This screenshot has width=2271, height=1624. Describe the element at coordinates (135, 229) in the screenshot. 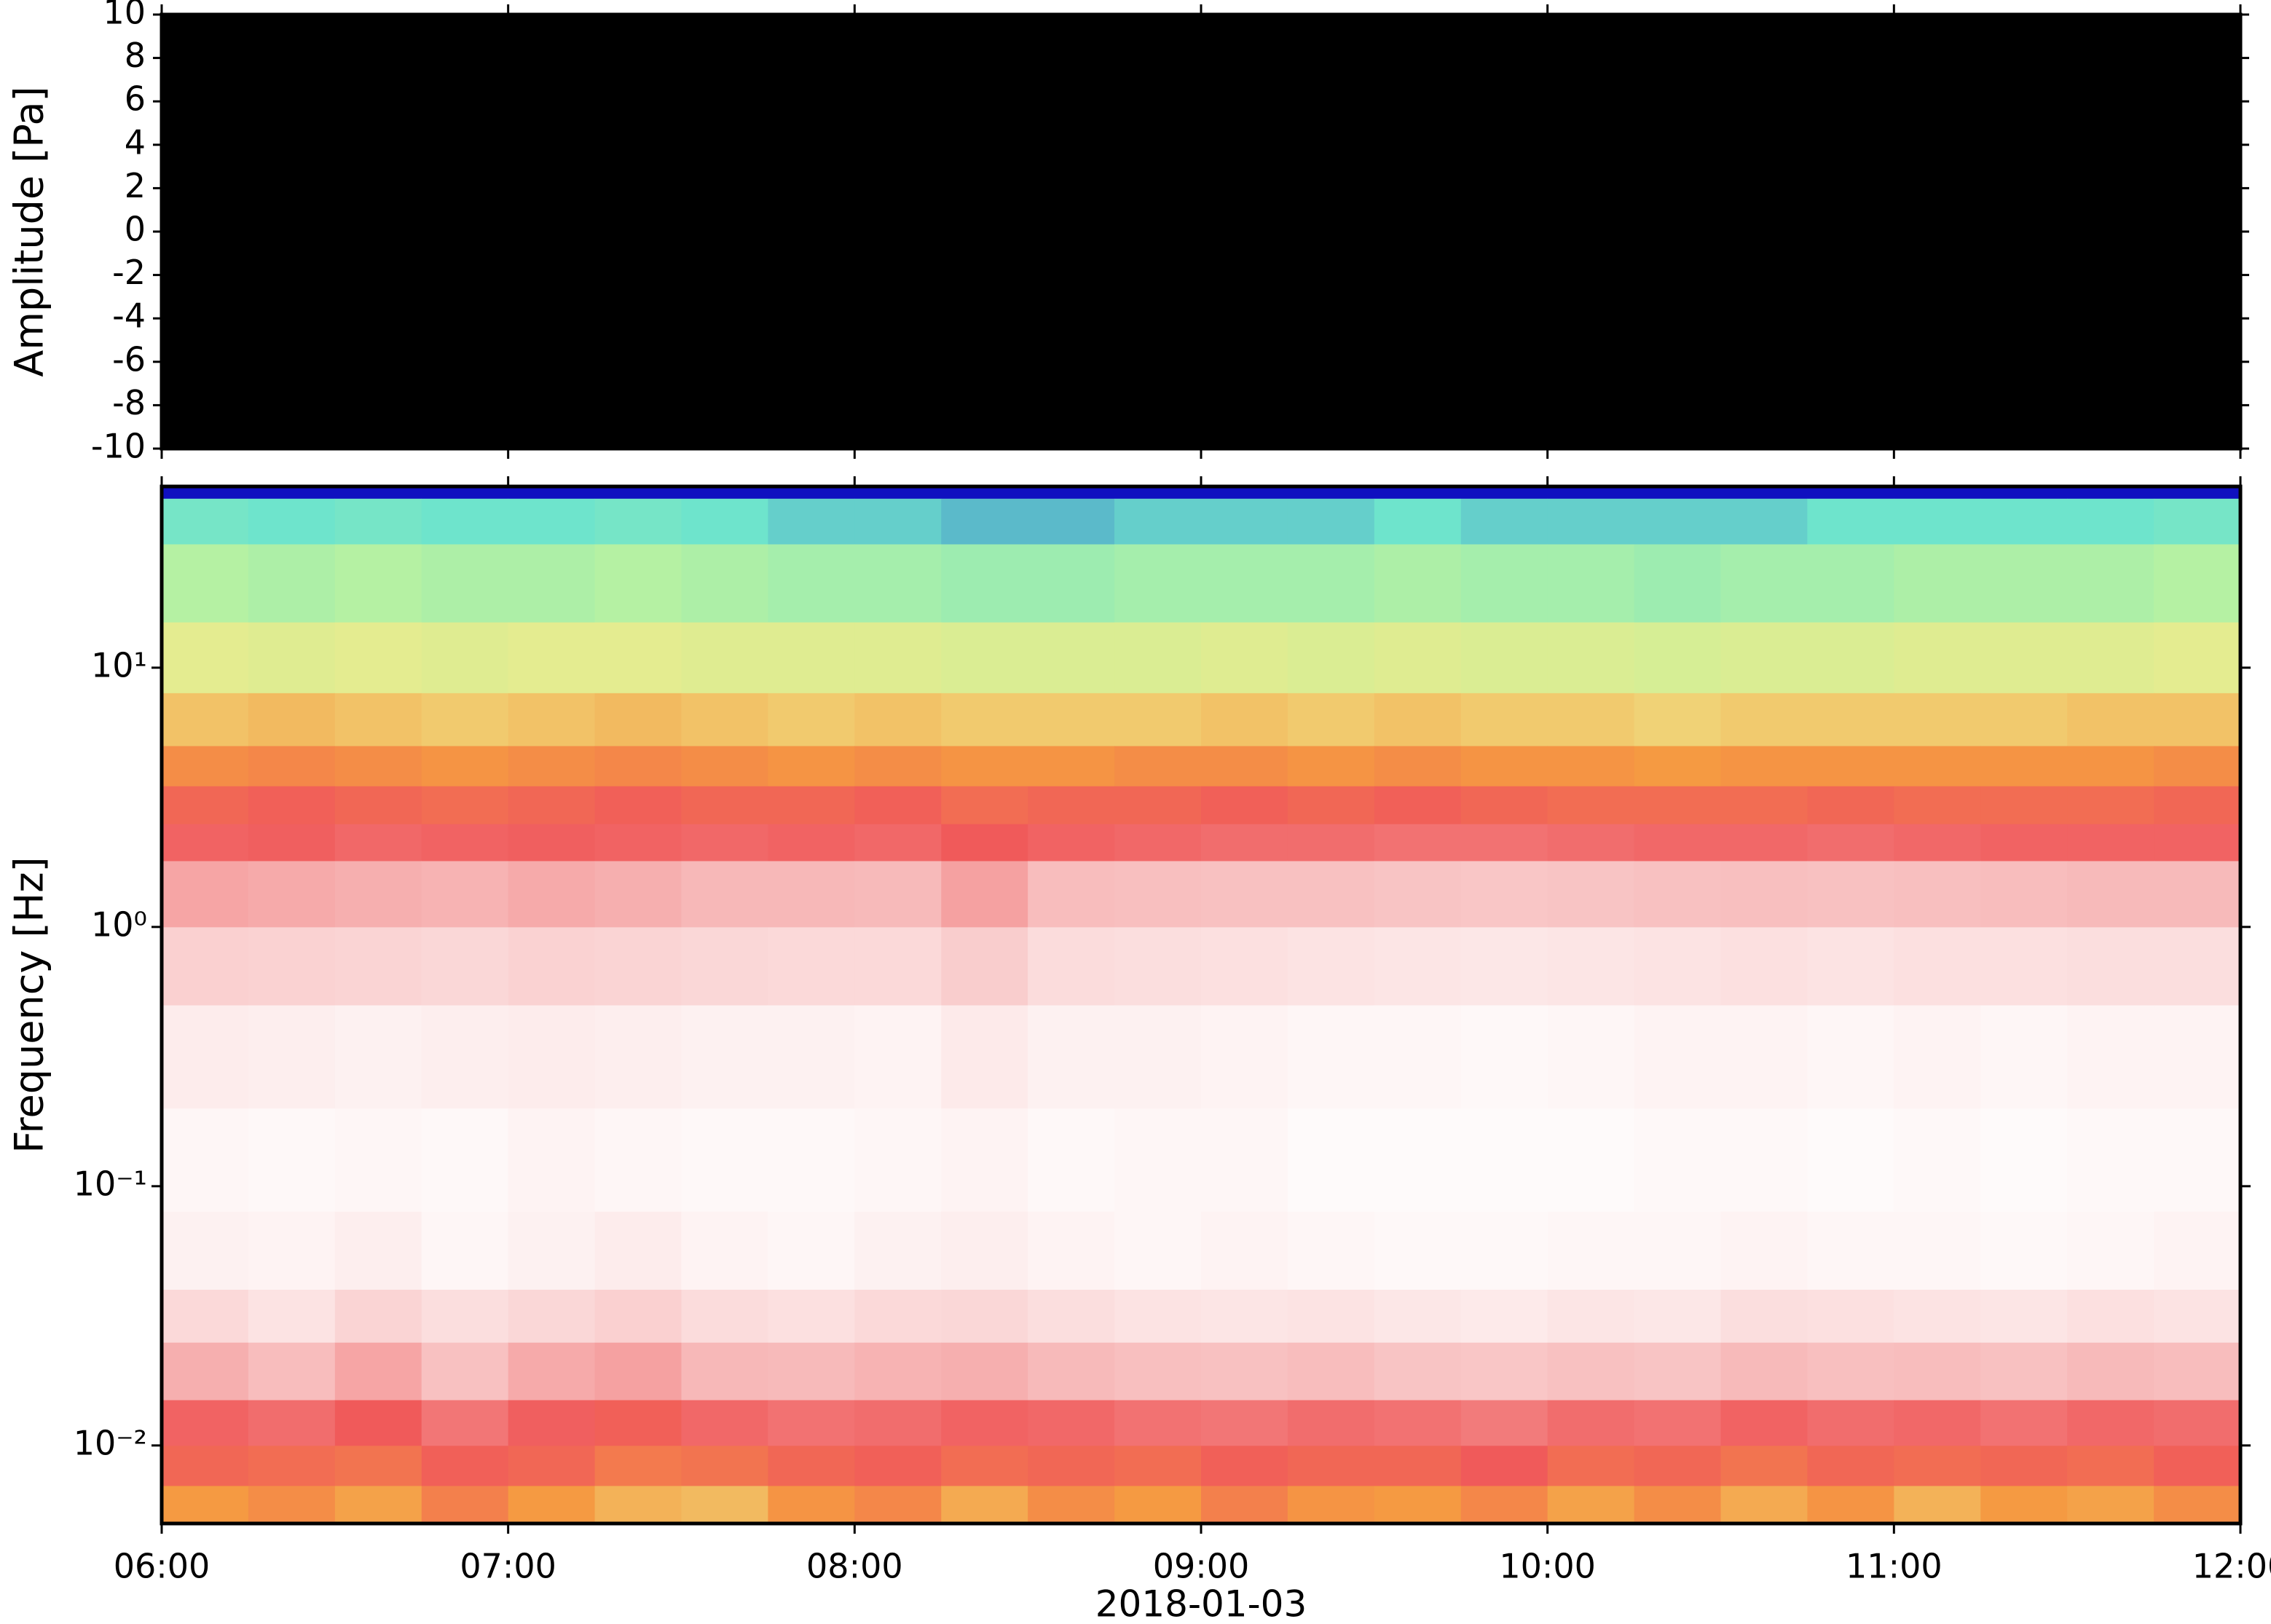

I see `y-tick-label: 0` at that location.